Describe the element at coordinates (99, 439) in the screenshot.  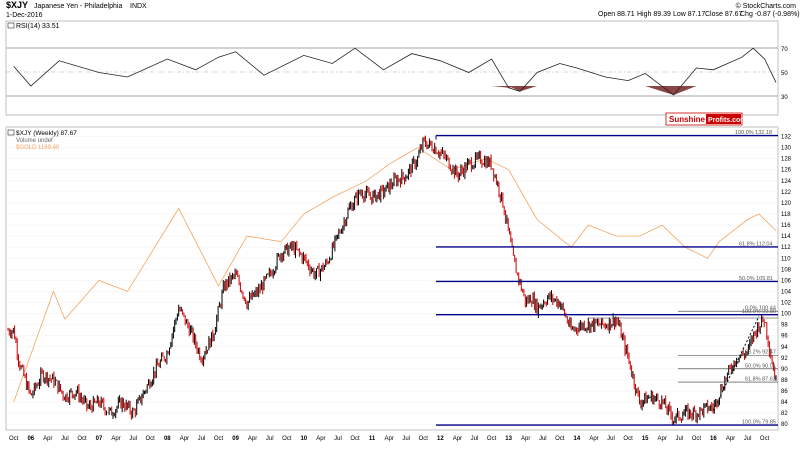
I see `x-tick-label: 07` at that location.